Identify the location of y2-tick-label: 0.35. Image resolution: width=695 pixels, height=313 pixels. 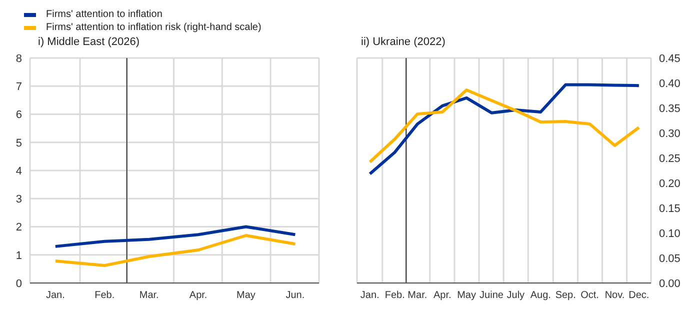
(669, 108).